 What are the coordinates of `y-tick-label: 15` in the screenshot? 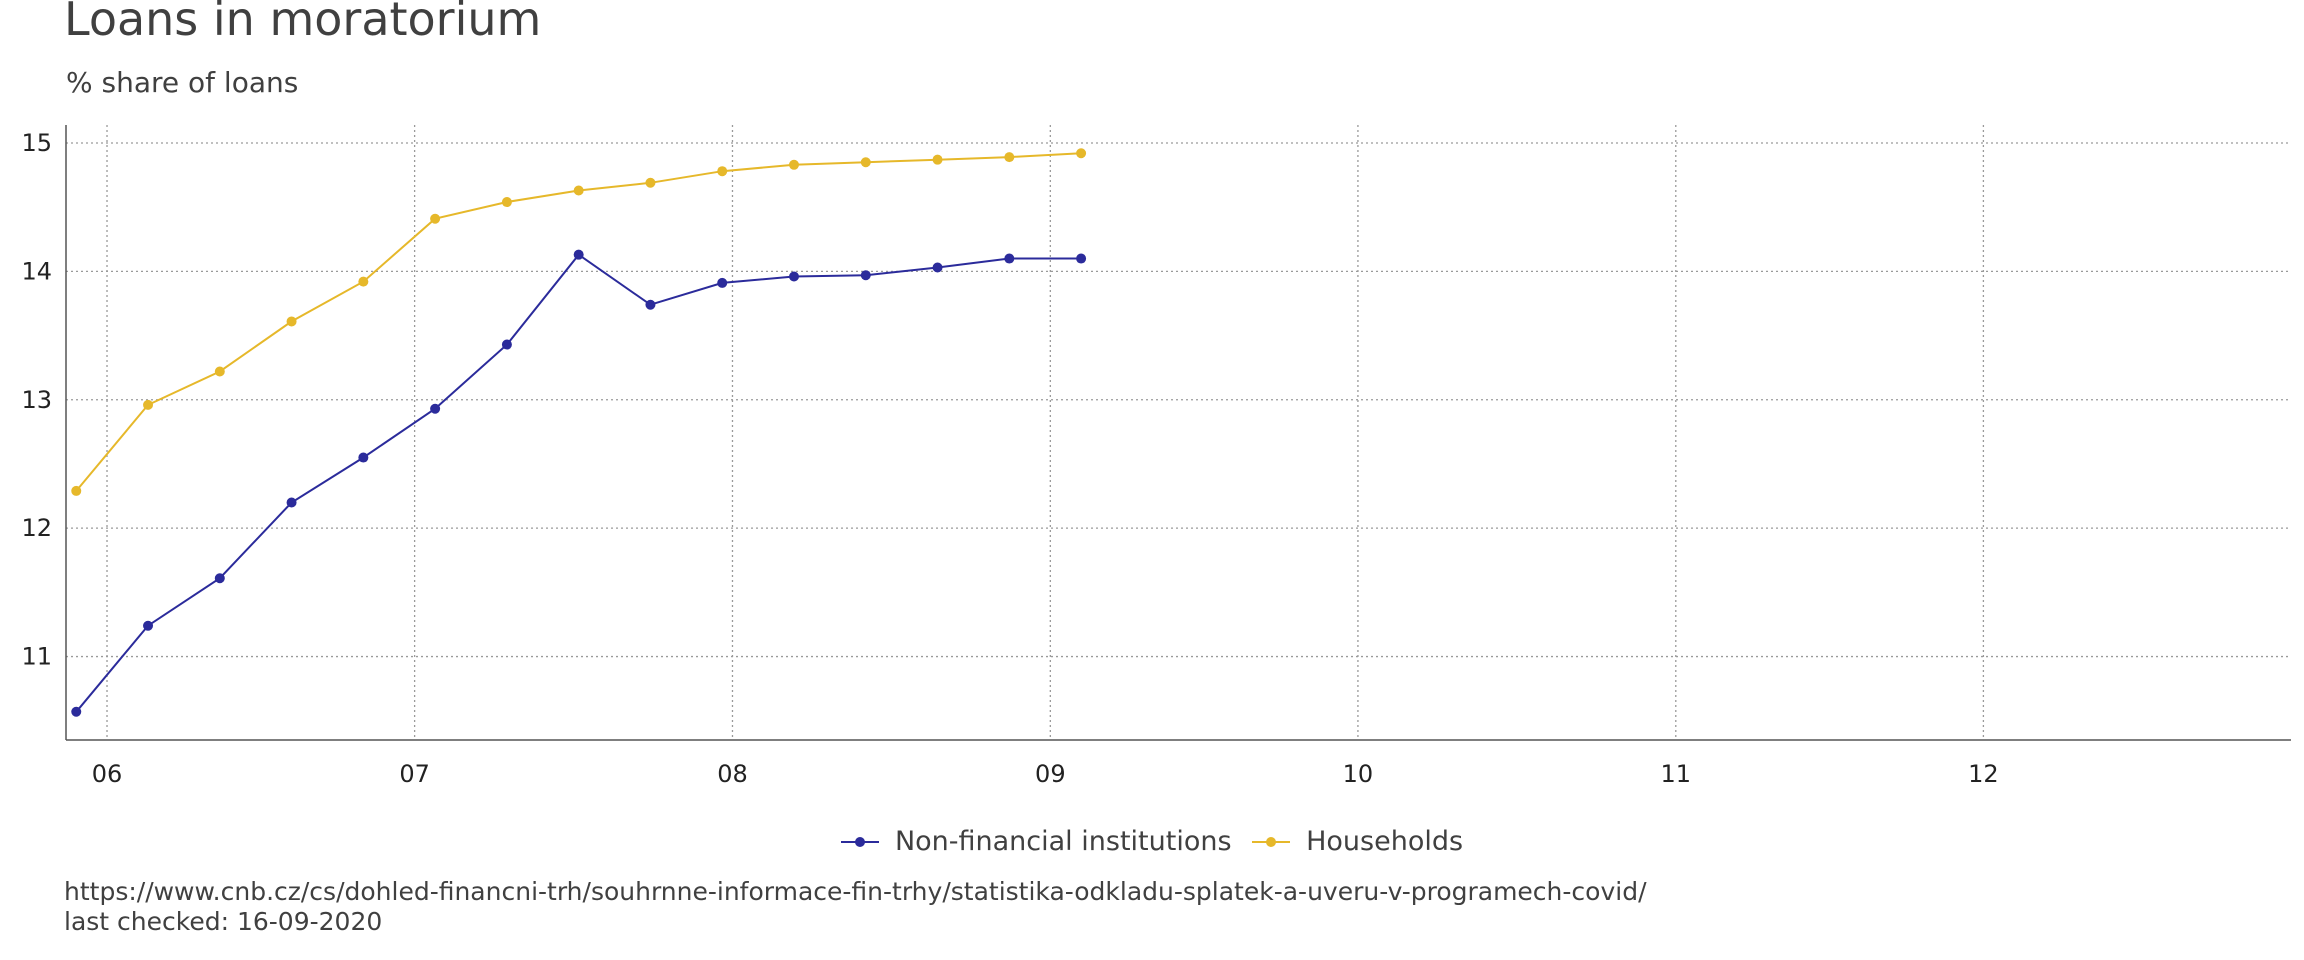 It's located at (36, 143).